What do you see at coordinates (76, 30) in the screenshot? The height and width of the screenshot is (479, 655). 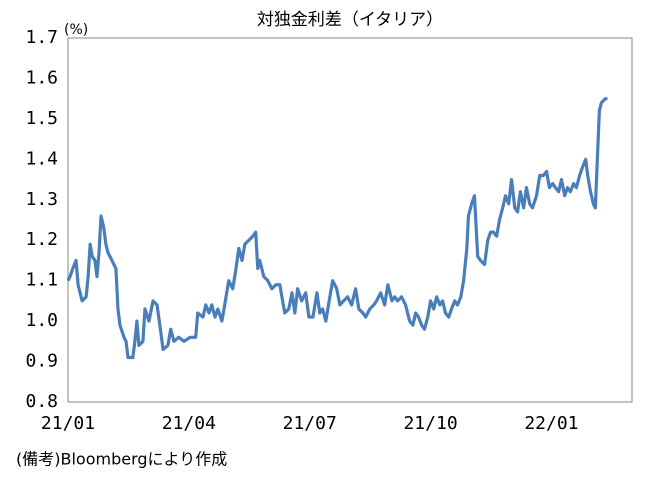 I see `y-unit: (%)` at bounding box center [76, 30].